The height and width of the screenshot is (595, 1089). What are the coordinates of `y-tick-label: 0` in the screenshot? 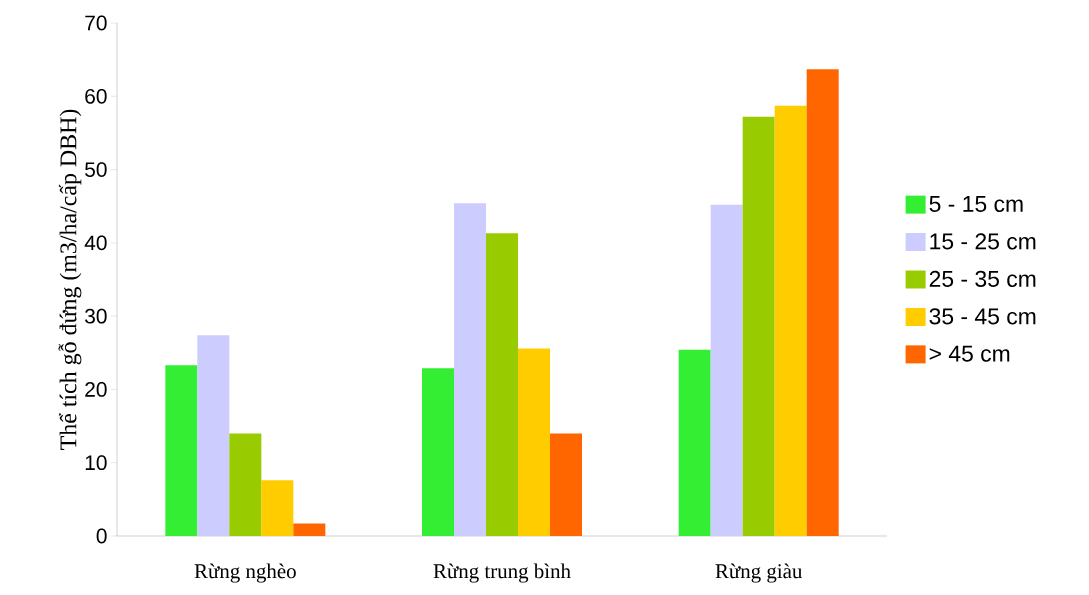 It's located at (101, 536).